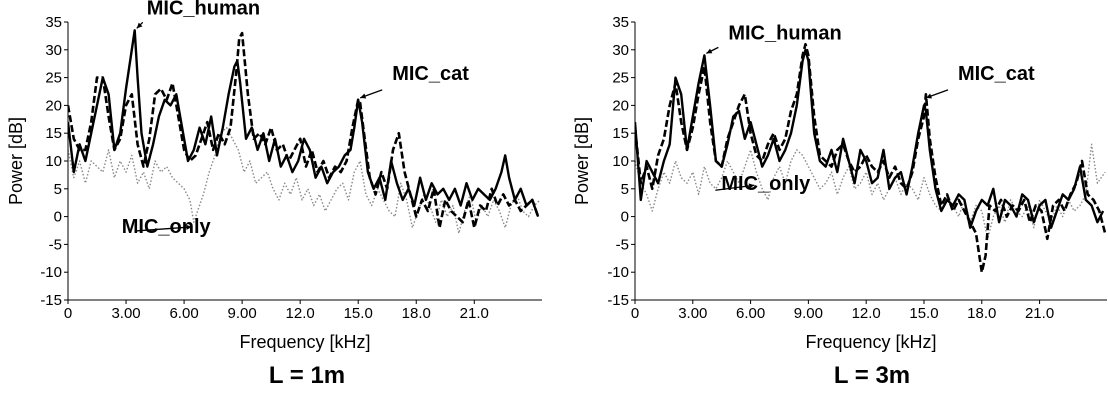 The width and height of the screenshot is (1108, 397). What do you see at coordinates (872, 375) in the screenshot?
I see `panel-caption: L = 3m` at bounding box center [872, 375].